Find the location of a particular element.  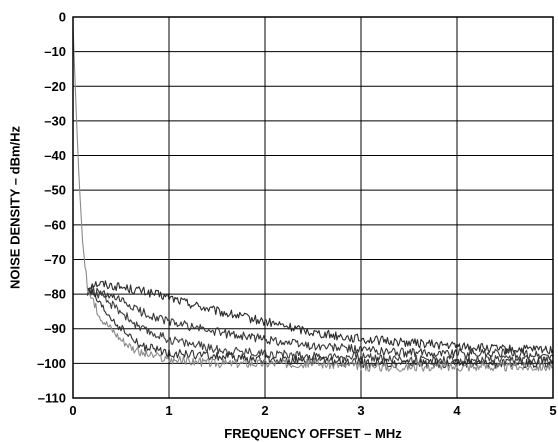

y-tick-label: –20 is located at coordinates (55, 86).